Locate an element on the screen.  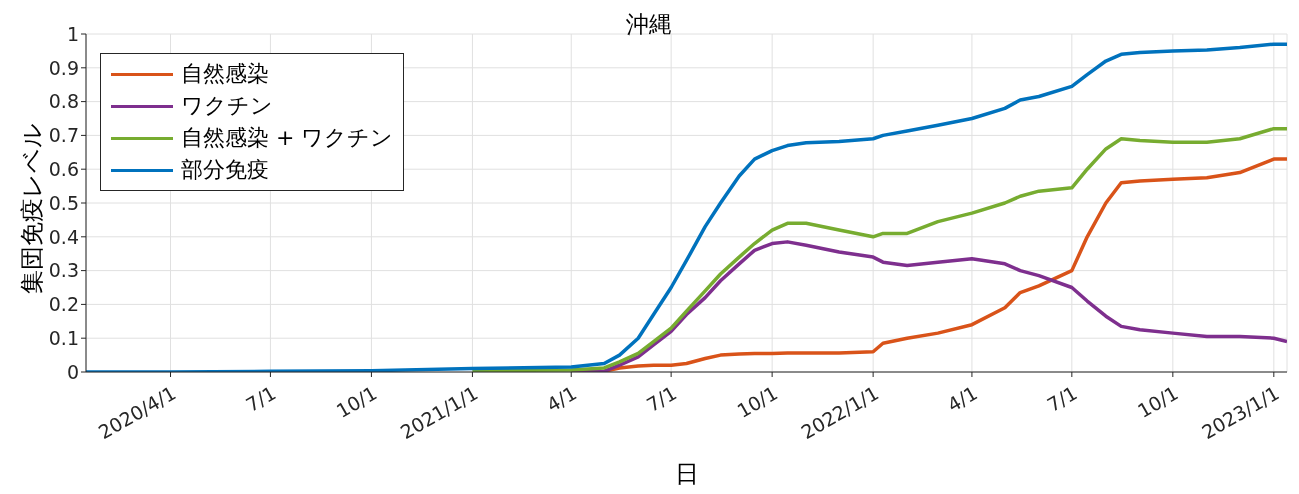
y-axis-title: 集団免疫レベル is located at coordinates (32, 208).